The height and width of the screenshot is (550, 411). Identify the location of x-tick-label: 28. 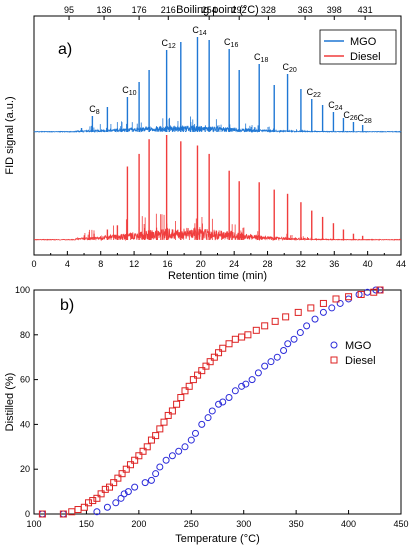
(268, 264).